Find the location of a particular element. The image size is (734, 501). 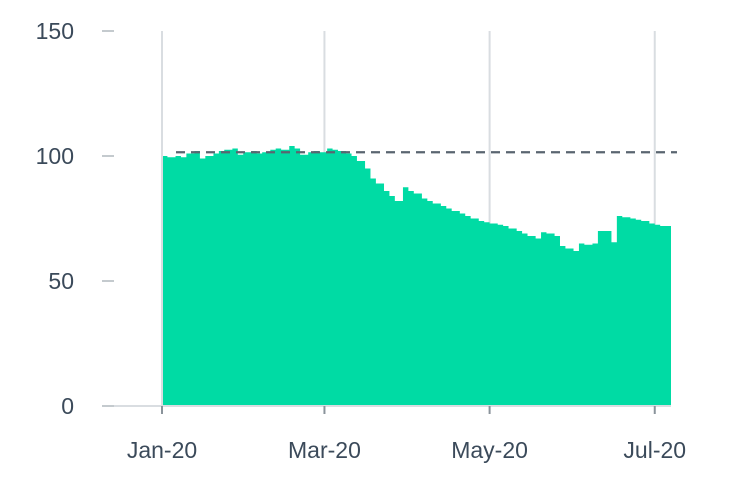

x-tick-label: Jul-20 is located at coordinates (654, 450).